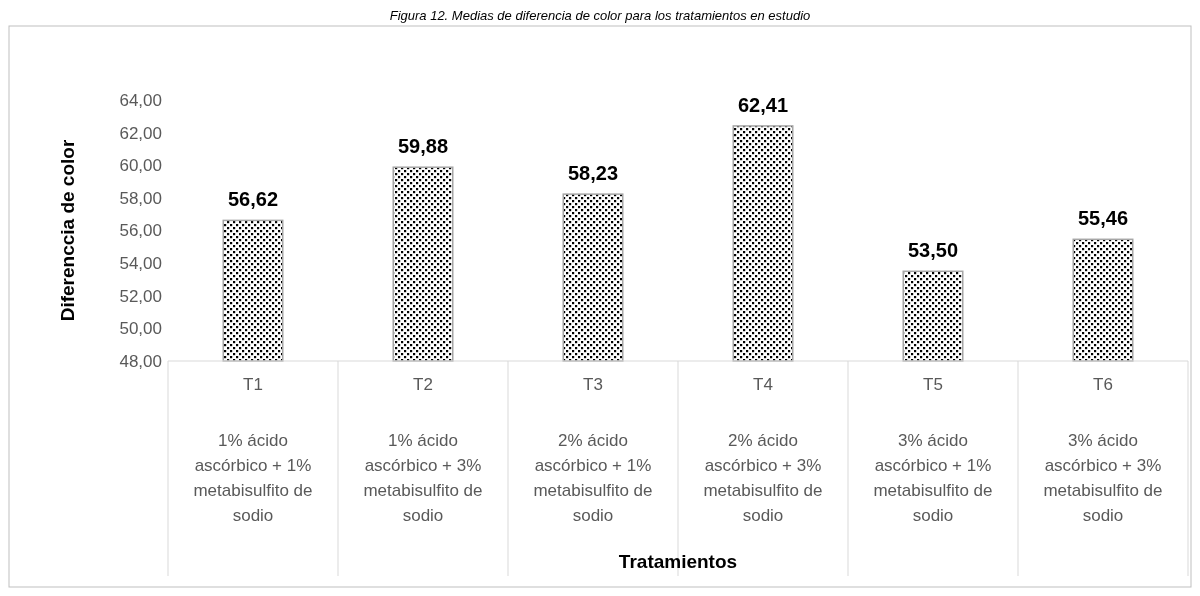 The height and width of the screenshot is (596, 1200). What do you see at coordinates (593, 173) in the screenshot?
I see `data-label: 58,23` at bounding box center [593, 173].